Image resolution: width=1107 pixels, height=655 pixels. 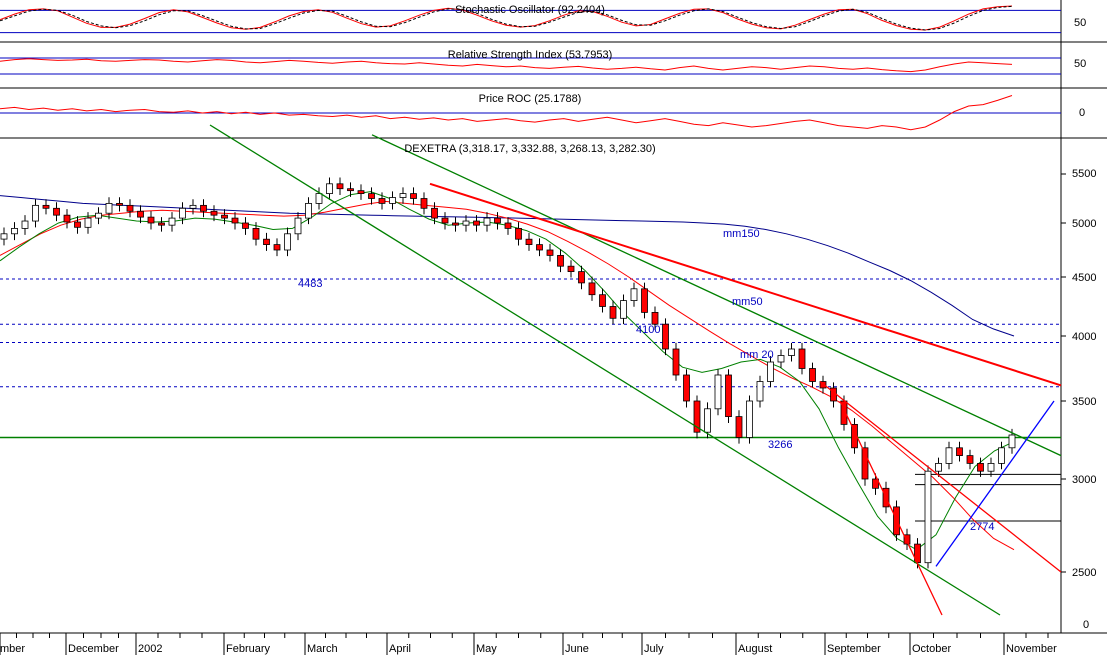 What do you see at coordinates (747, 302) in the screenshot?
I see `ma50-label: mm50` at bounding box center [747, 302].